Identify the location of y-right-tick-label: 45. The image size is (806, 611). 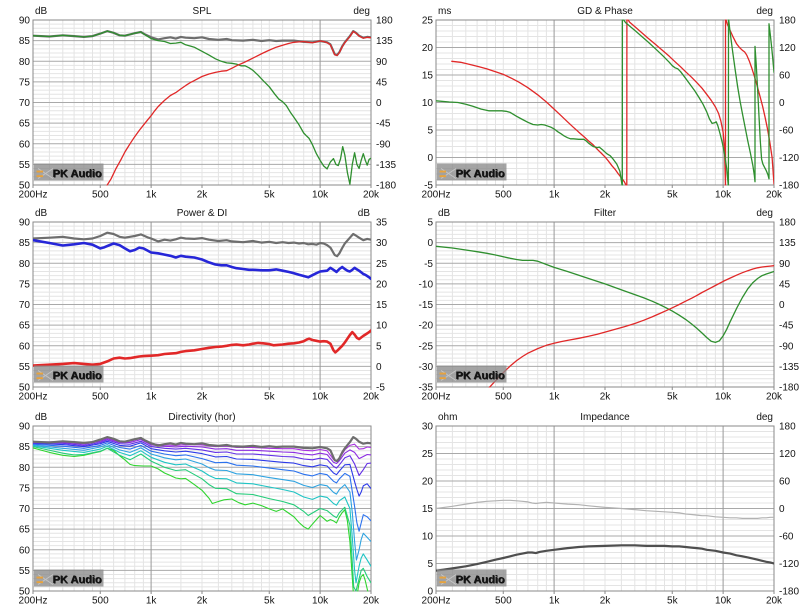
(785, 284).